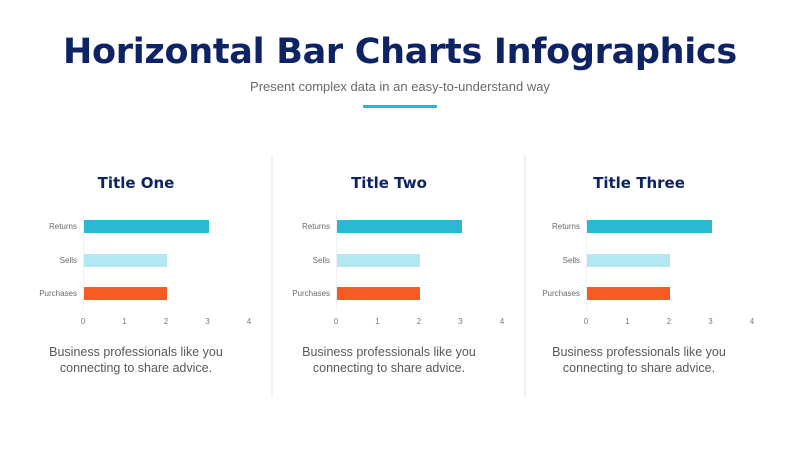 This screenshot has width=800, height=450. I want to click on header-title: Horizontal Bar Charts Infographics, so click(400, 52).